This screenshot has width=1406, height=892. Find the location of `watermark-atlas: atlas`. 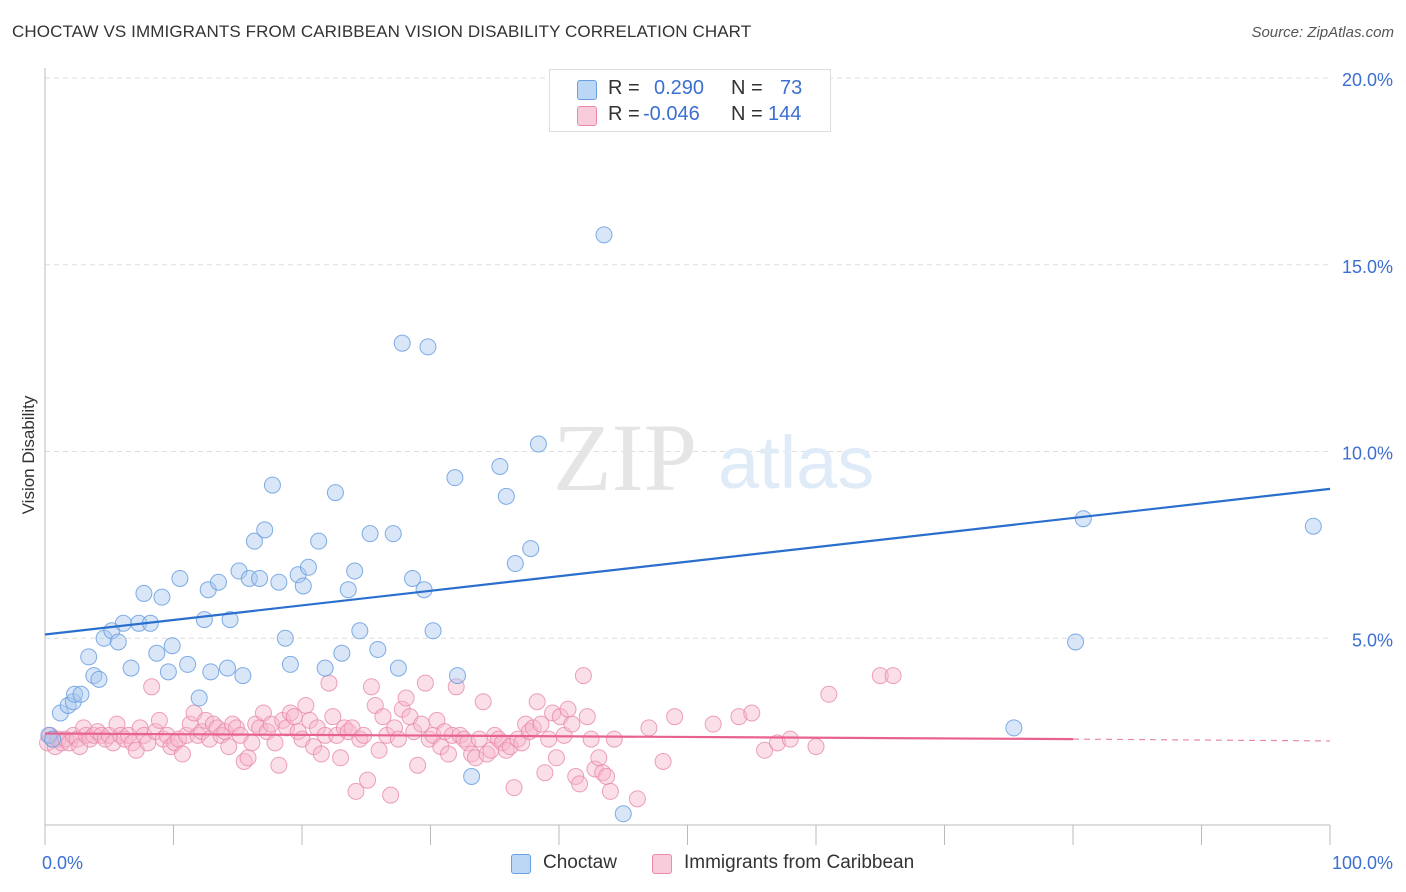

watermark-atlas: atlas is located at coordinates (796, 462).